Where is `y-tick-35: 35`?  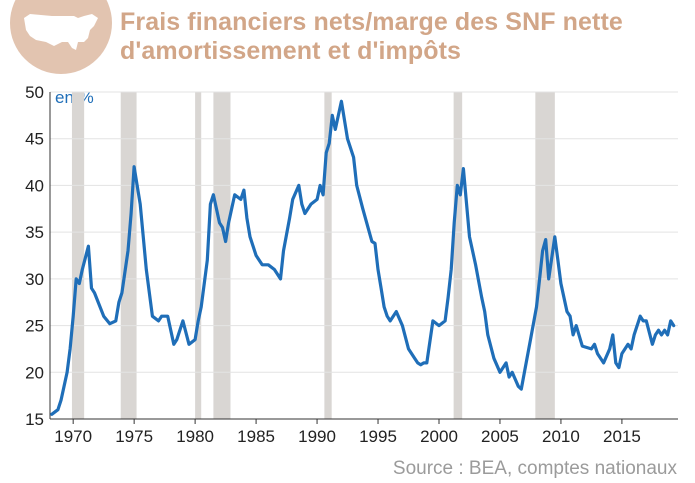
y-tick-35: 35 is located at coordinates (34, 232).